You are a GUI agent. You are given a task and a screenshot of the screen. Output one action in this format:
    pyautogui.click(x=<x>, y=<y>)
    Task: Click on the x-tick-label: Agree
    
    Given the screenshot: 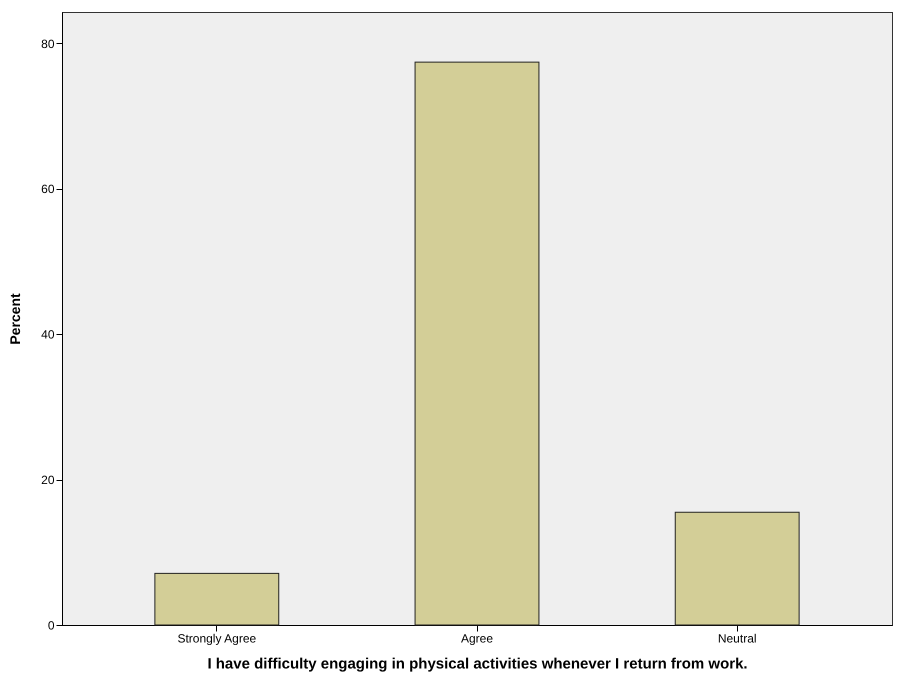 What is the action you would take?
    pyautogui.click(x=477, y=639)
    